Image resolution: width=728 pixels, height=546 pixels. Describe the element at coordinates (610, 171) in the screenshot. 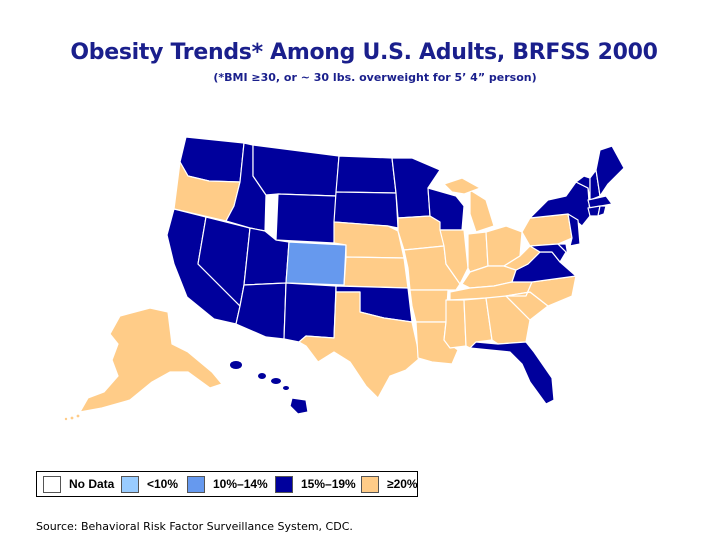

I see `state-maine` at that location.